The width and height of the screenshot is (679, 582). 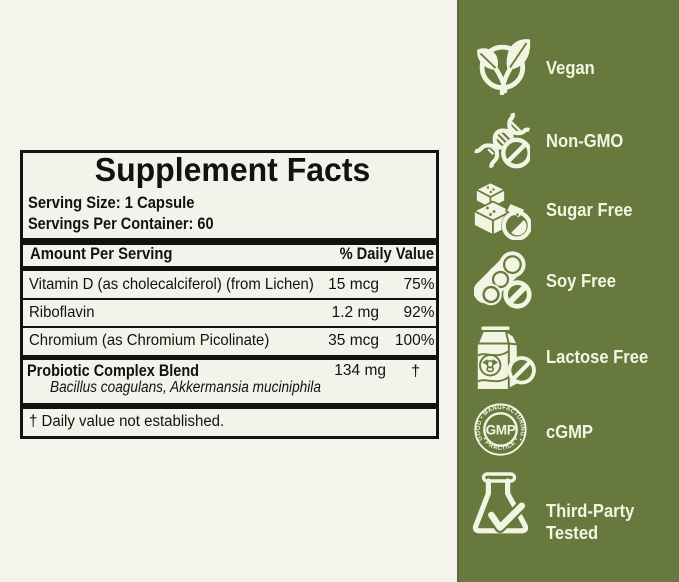 What do you see at coordinates (501, 430) in the screenshot?
I see `svg-text: GMP` at bounding box center [501, 430].